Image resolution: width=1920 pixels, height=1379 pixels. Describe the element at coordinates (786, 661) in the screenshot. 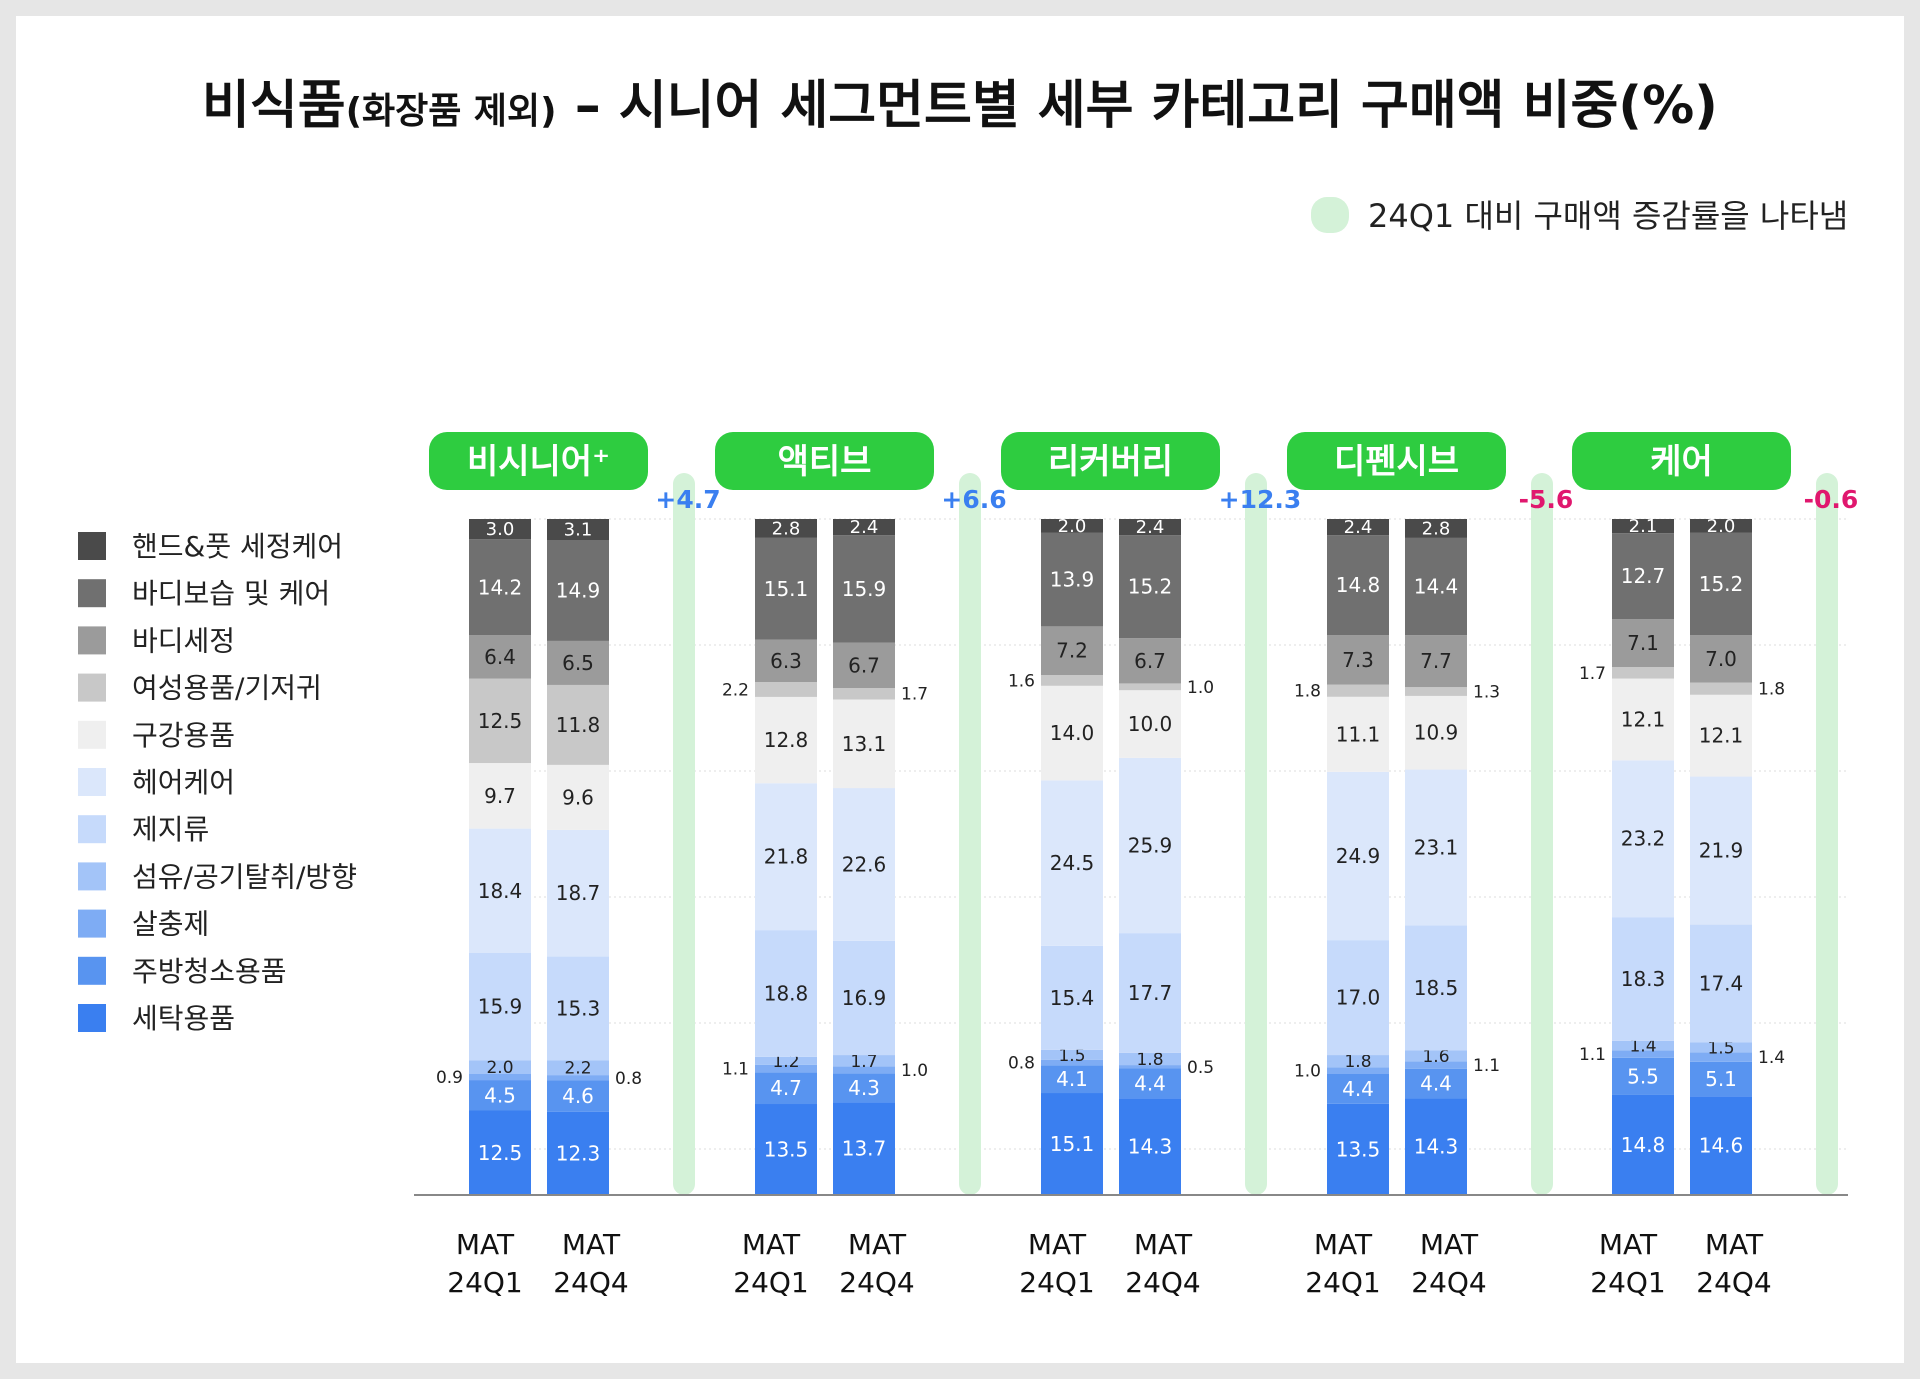

I see `value-label-1-0-8: 6.3` at that location.